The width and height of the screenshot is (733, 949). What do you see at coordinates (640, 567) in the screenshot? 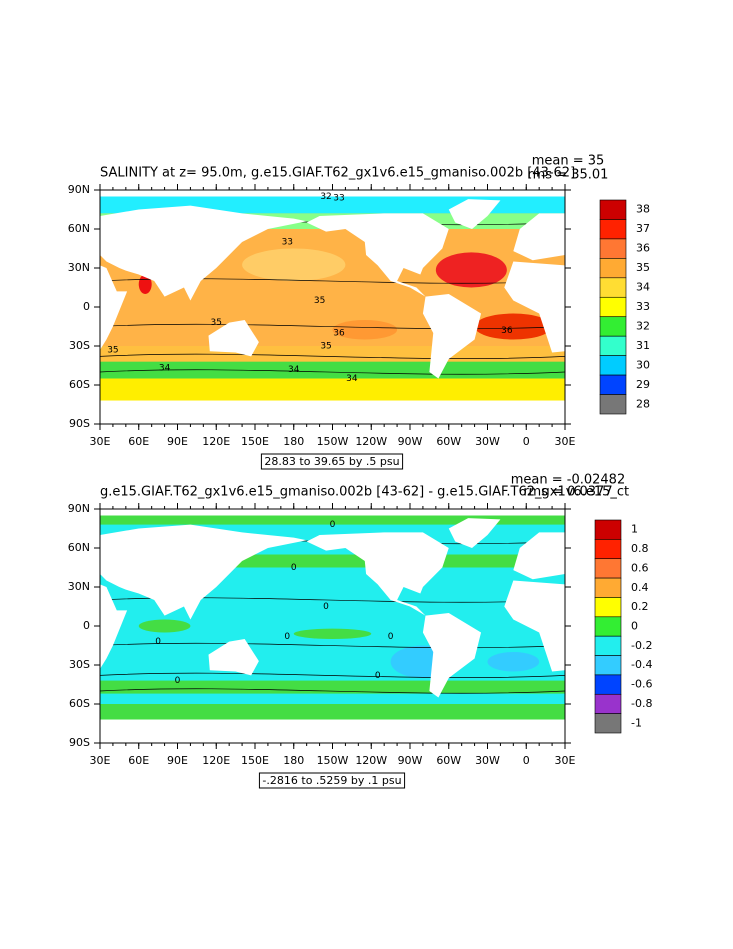
I see `colorbar-label: 0.6` at bounding box center [640, 567].